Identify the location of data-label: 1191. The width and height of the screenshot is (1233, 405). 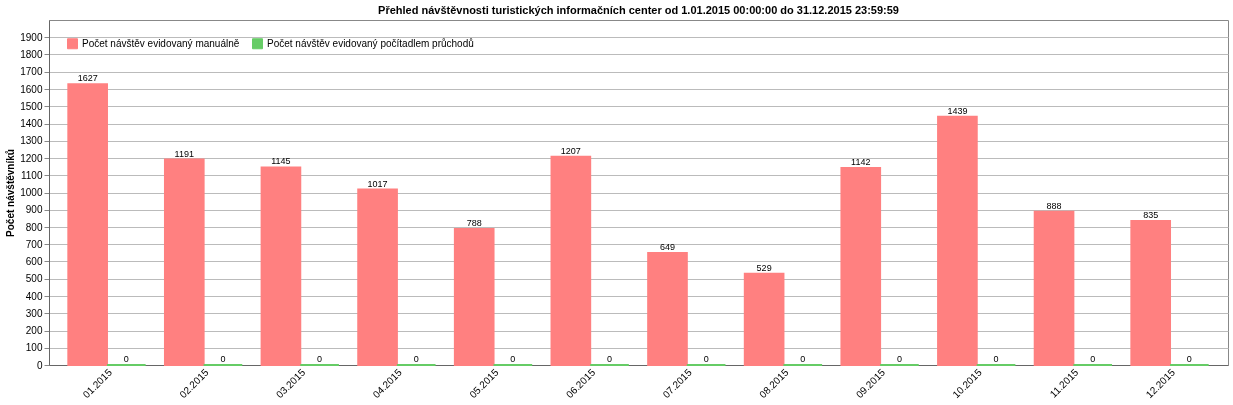
(184, 153).